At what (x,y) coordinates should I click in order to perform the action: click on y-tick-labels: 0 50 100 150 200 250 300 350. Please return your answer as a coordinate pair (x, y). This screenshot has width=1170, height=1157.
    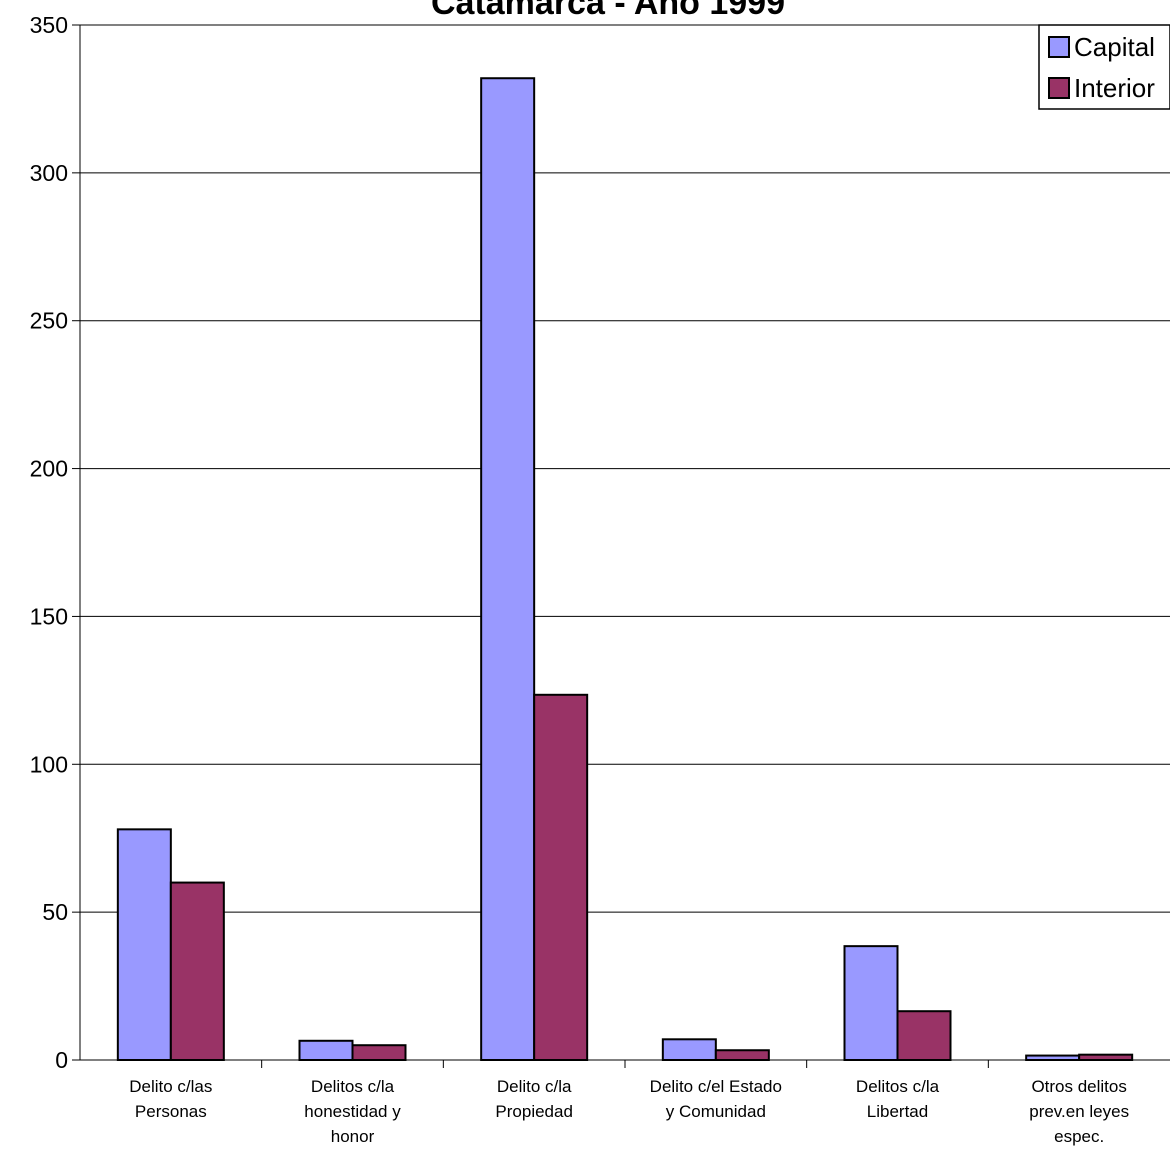
    Looking at the image, I should click on (49, 542).